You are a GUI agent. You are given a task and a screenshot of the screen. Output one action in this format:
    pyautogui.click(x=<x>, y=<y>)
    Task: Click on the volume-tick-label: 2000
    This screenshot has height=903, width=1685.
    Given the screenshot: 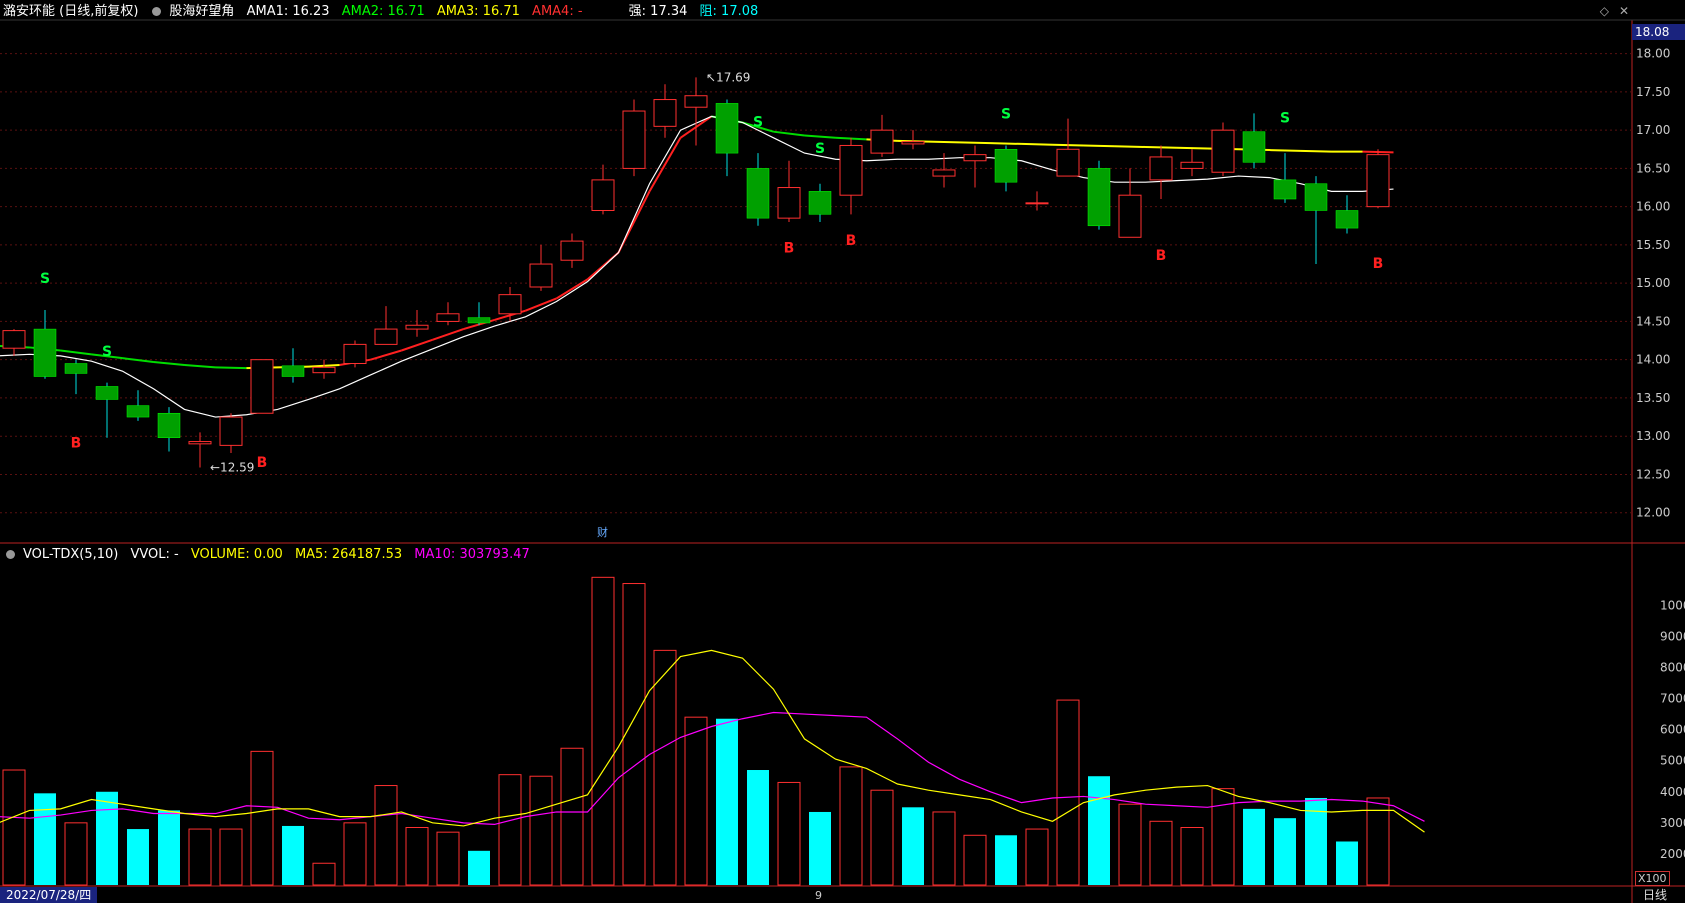 What is the action you would take?
    pyautogui.click(x=1672, y=854)
    